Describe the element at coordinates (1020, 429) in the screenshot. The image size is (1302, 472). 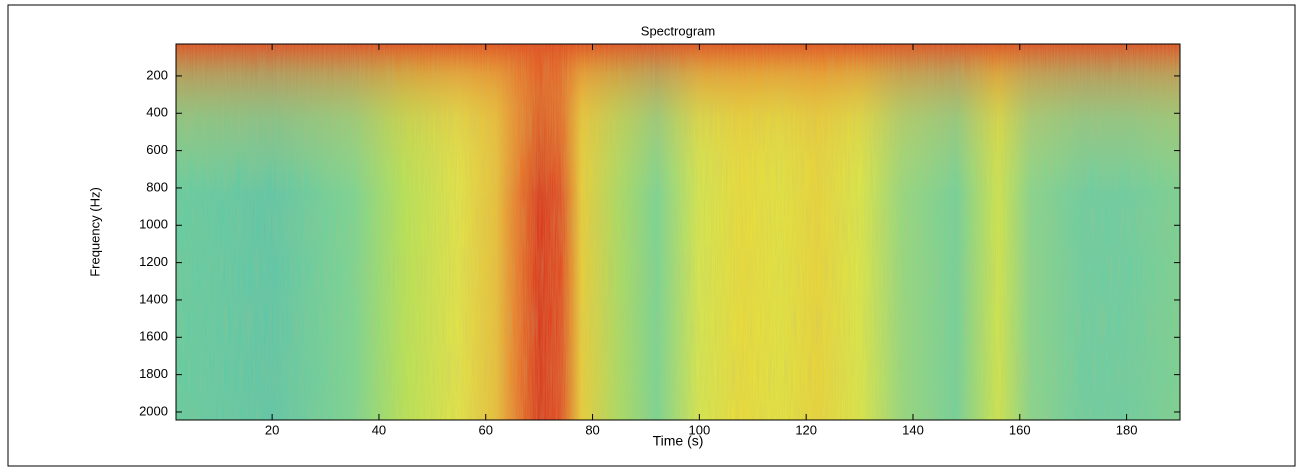
I see `x-tick-label: 160` at that location.